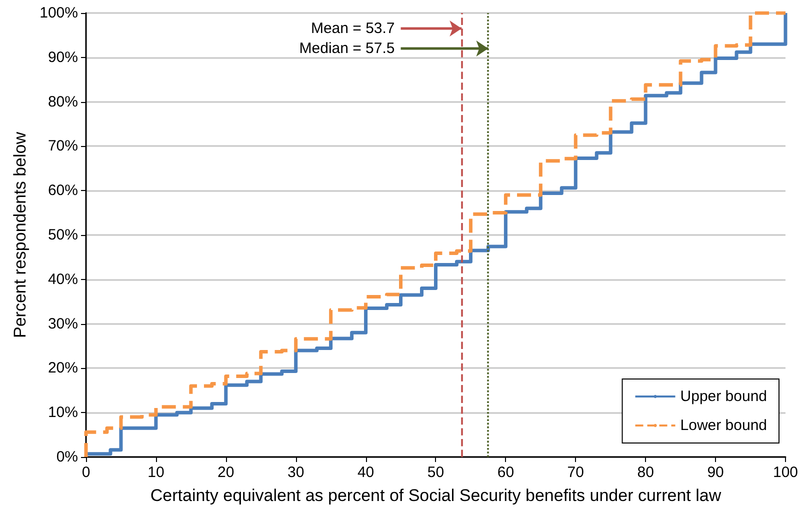 Image resolution: width=801 pixels, height=518 pixels. What do you see at coordinates (226, 472) in the screenshot?
I see `x-tick-label: 20` at bounding box center [226, 472].